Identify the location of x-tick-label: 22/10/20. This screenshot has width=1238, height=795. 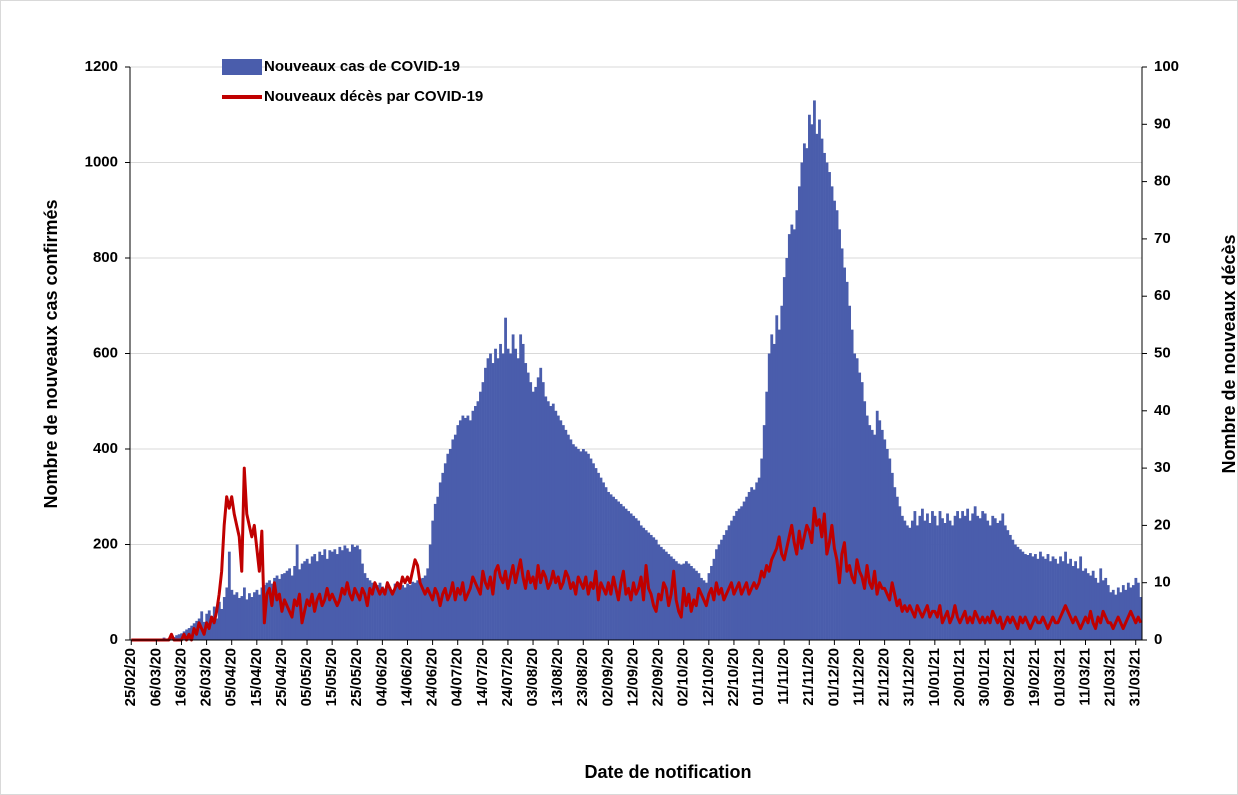
(733, 677).